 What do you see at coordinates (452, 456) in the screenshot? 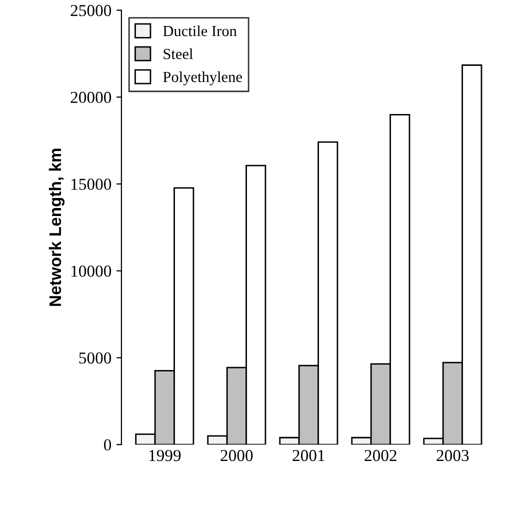
I see `x-tick-label: 2003` at bounding box center [452, 456].